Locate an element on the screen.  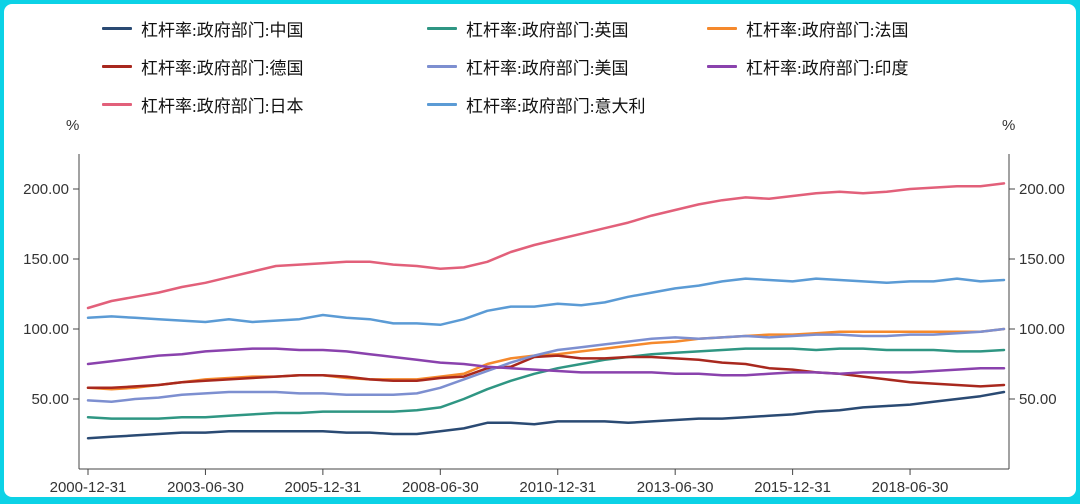
legend-label: 杠杆率:政府部门:法国 is located at coordinates (827, 30).